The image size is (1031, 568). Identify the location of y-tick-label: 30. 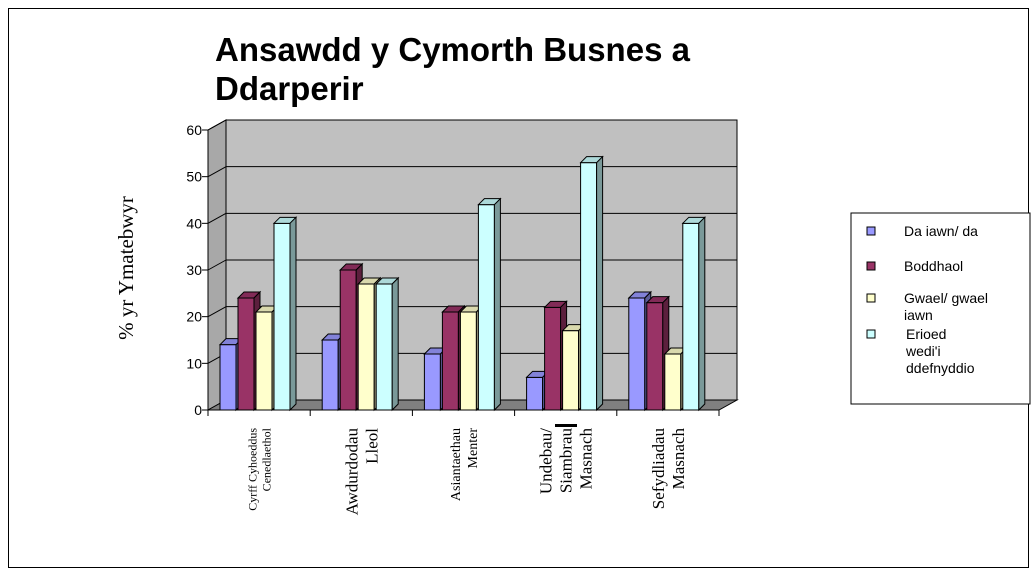
(194, 270).